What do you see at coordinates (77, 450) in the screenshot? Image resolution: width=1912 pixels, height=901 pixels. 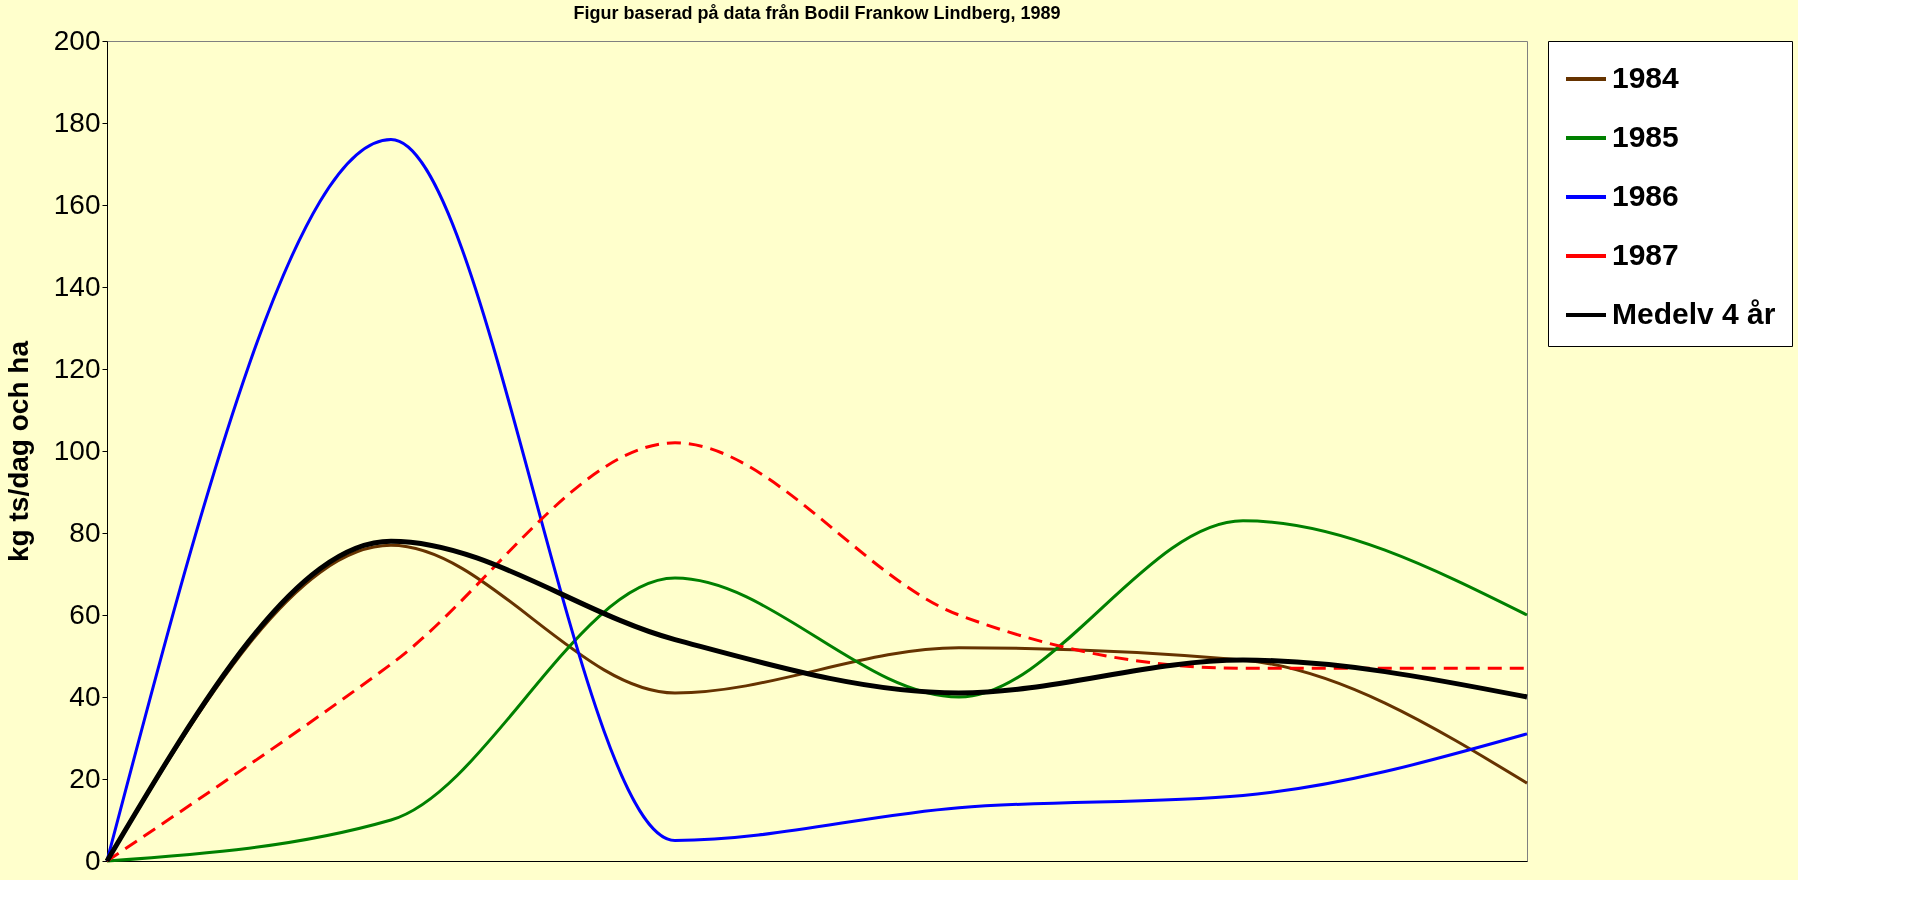 I see `y-tick-label: 100` at bounding box center [77, 450].